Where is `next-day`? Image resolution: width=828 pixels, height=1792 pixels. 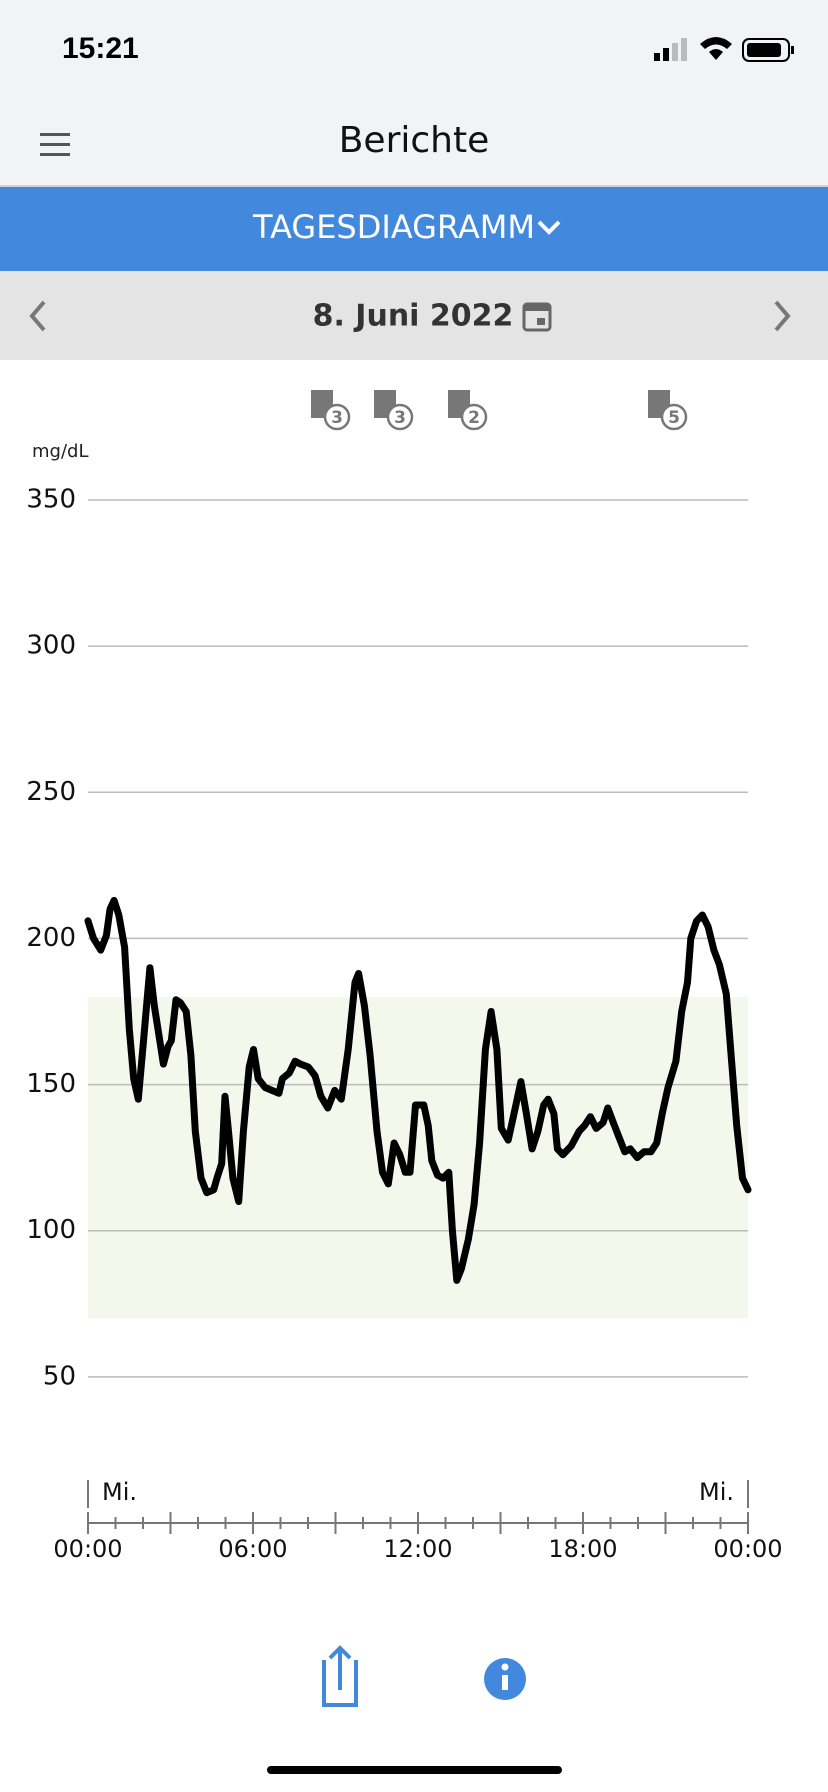 next-day is located at coordinates (782, 316).